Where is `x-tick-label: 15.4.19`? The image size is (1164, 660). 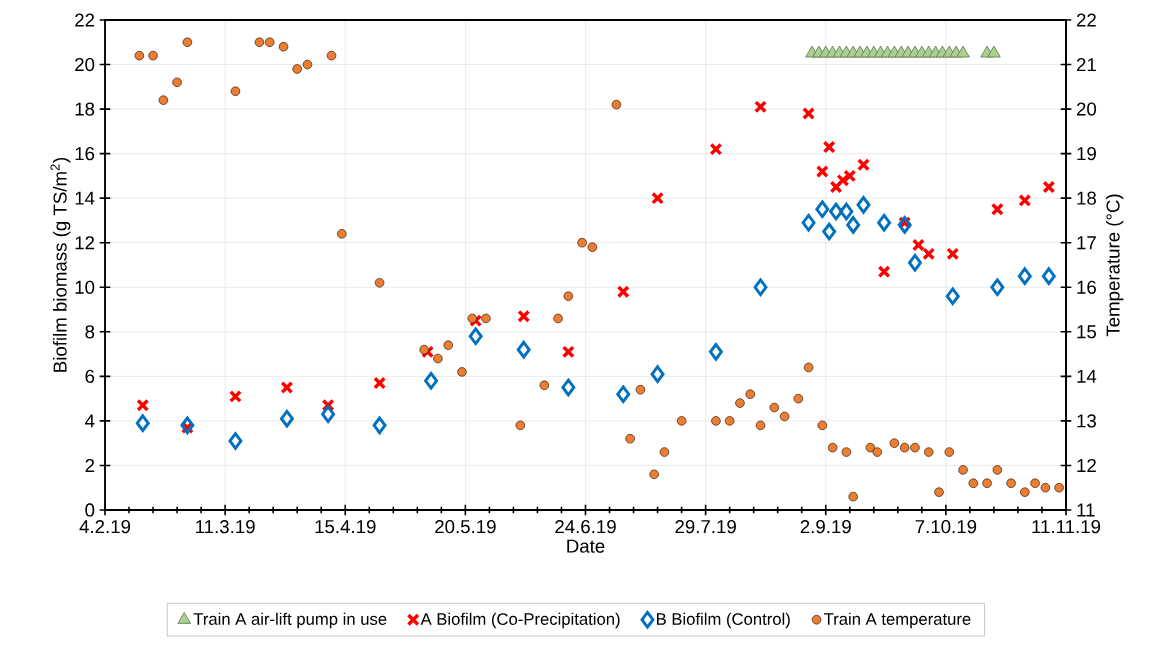 x-tick-label: 15.4.19 is located at coordinates (345, 527).